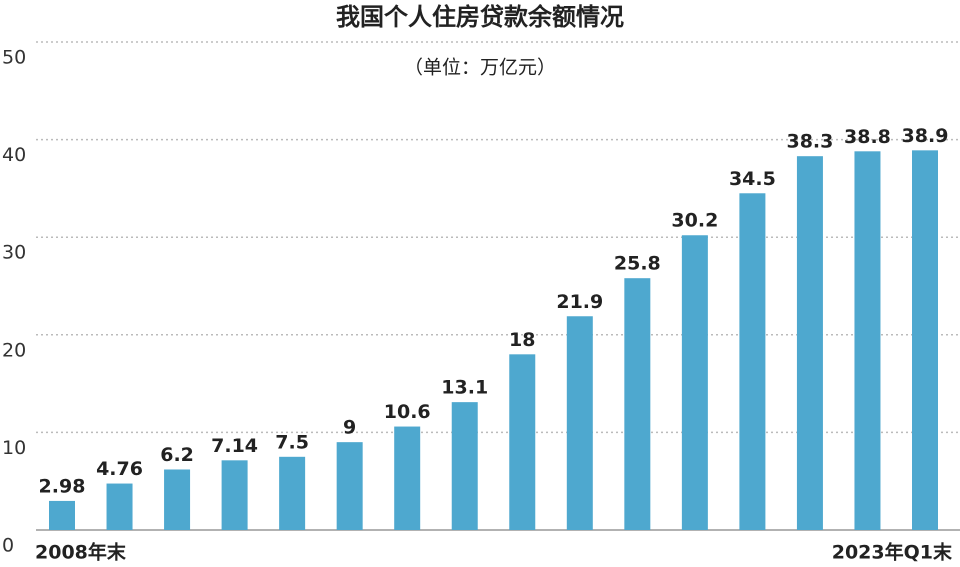  What do you see at coordinates (480, 17) in the screenshot?
I see `chart-title: 我国个人住房贷款余额情况` at bounding box center [480, 17].